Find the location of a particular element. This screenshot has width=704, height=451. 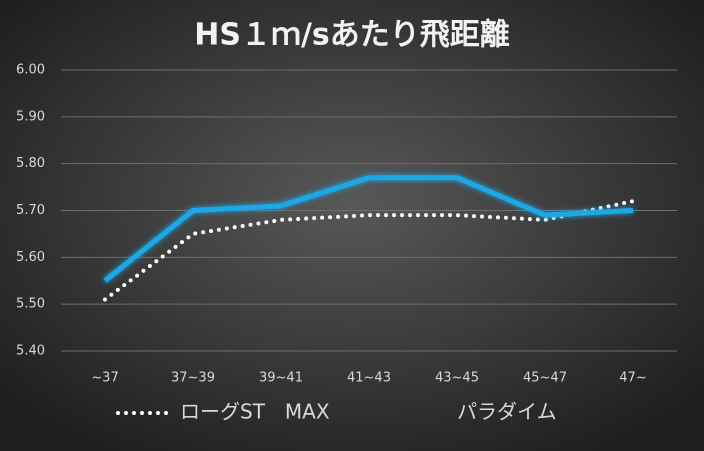

y-tick-label: 5.60 is located at coordinates (30, 257).